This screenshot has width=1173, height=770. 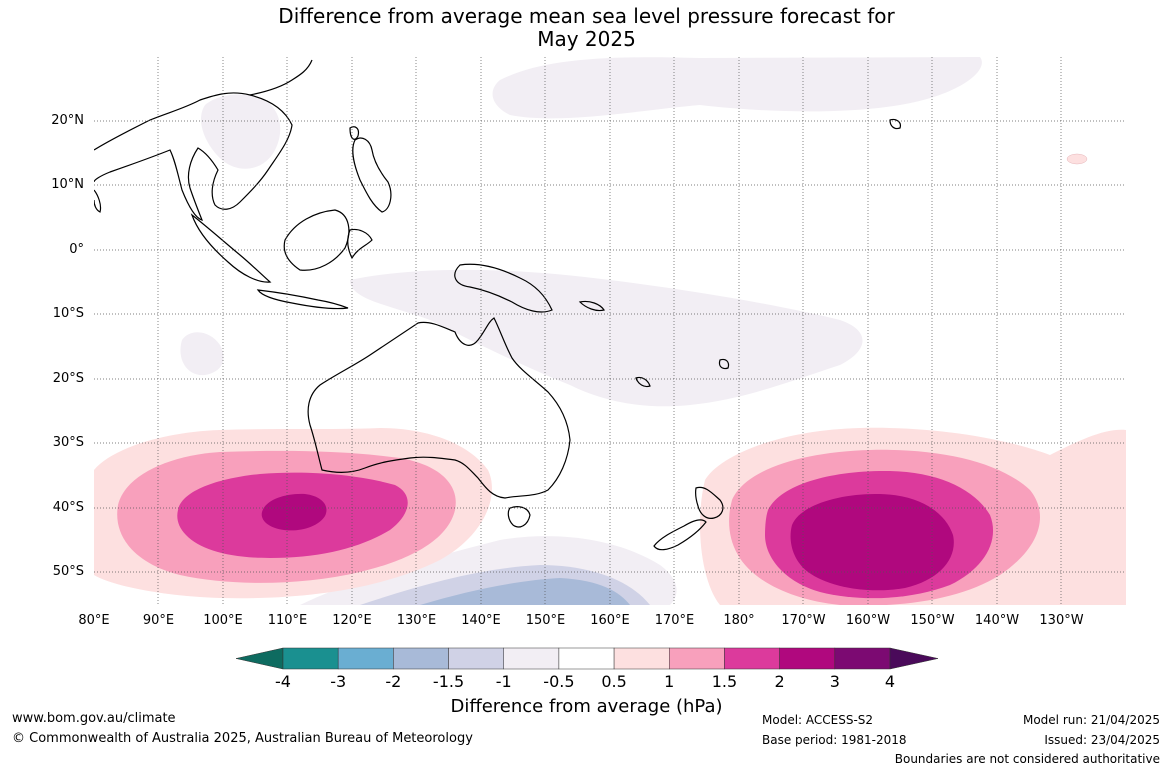 I want to click on colorbar-tick-label: 1, so click(x=669, y=681).